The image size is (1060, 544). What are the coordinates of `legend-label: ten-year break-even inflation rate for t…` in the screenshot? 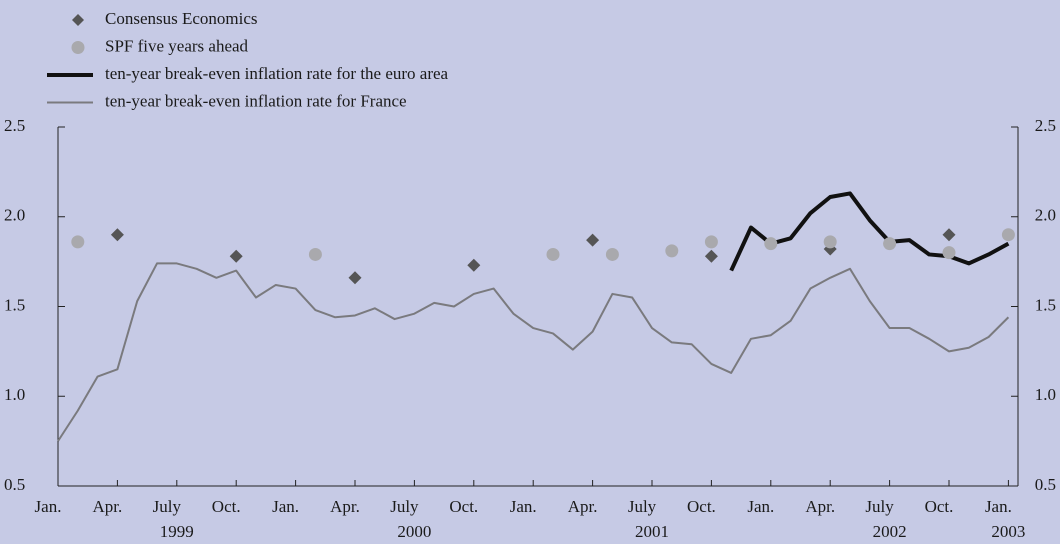 It's located at (277, 73).